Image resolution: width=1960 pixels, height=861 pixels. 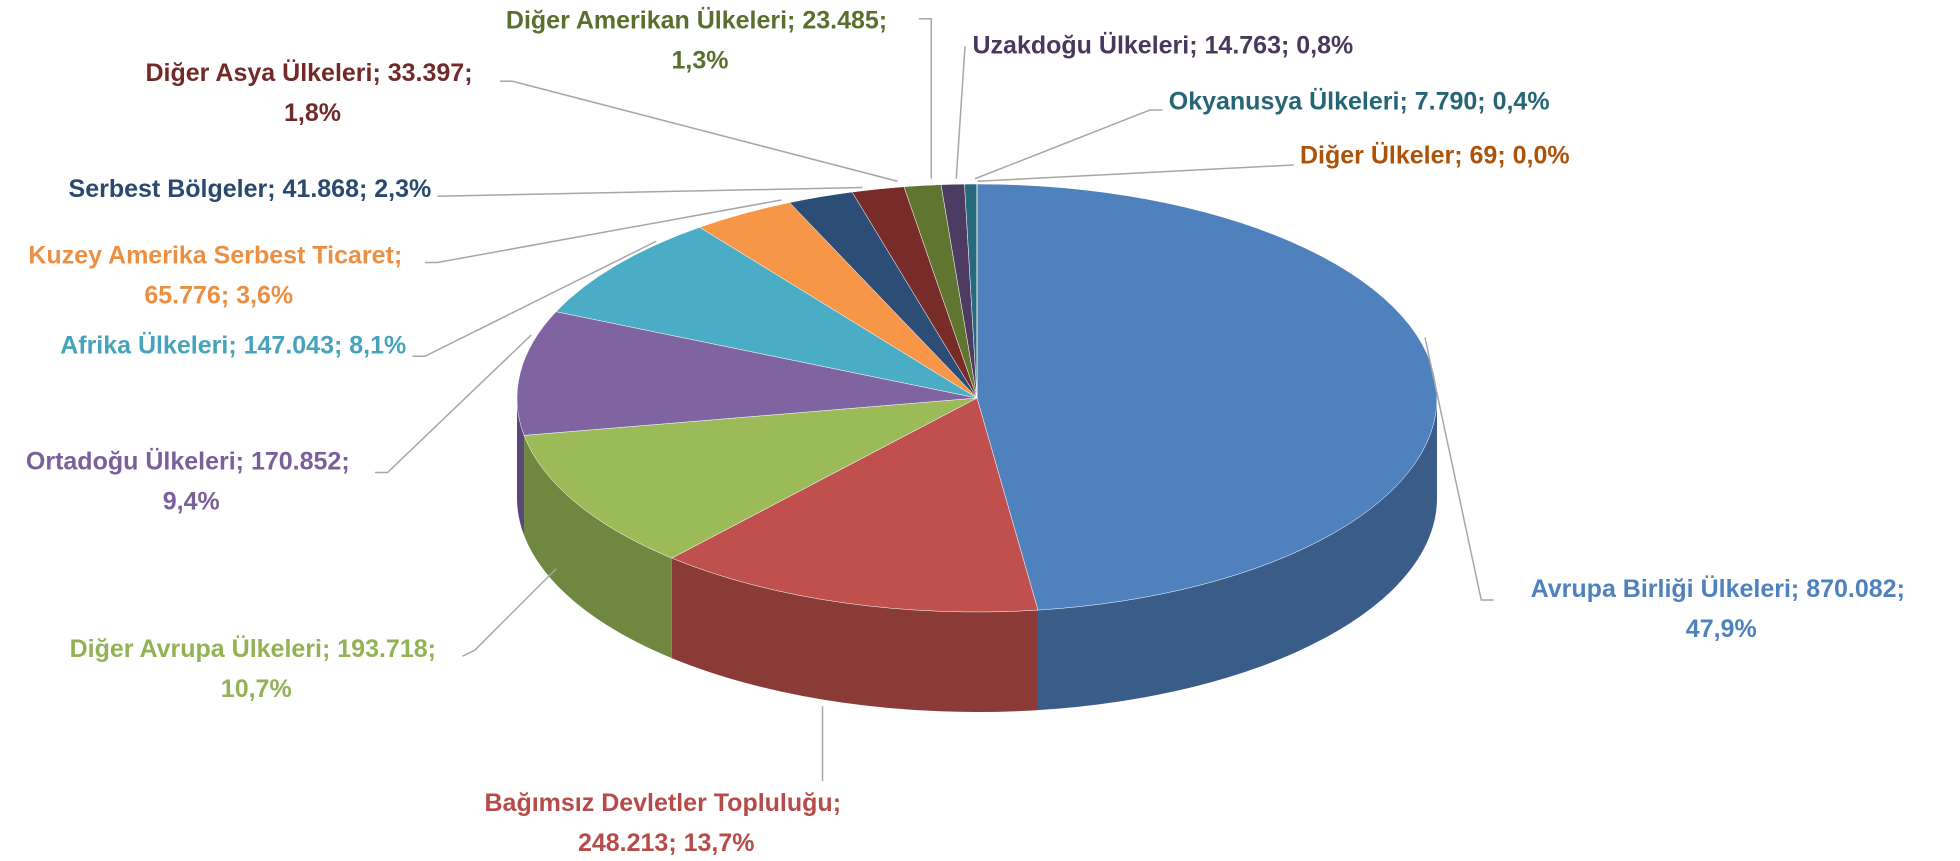 What do you see at coordinates (1446, 101) in the screenshot?
I see `label-part: 7.790` at bounding box center [1446, 101].